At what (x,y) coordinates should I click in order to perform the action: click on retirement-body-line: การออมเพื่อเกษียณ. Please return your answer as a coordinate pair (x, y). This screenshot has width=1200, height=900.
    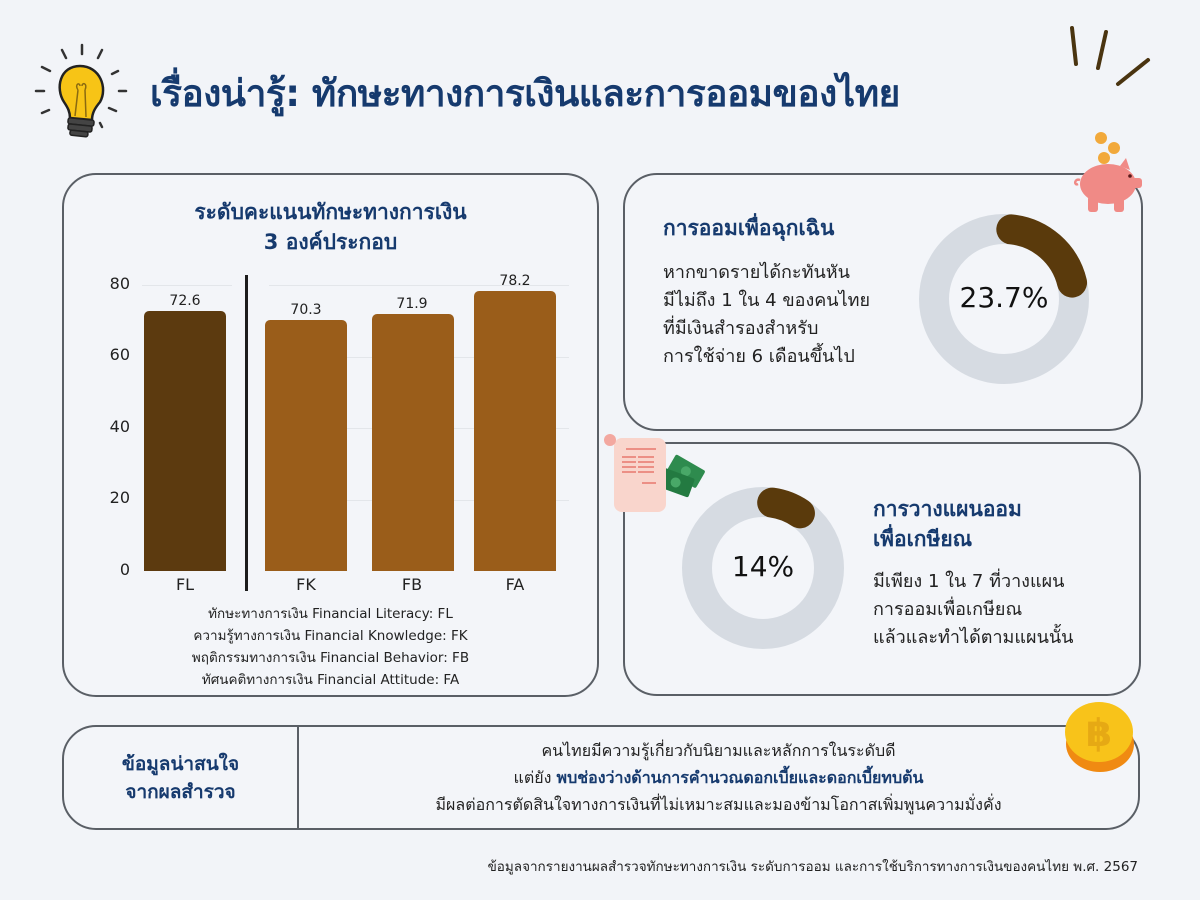
    Looking at the image, I should click on (948, 609).